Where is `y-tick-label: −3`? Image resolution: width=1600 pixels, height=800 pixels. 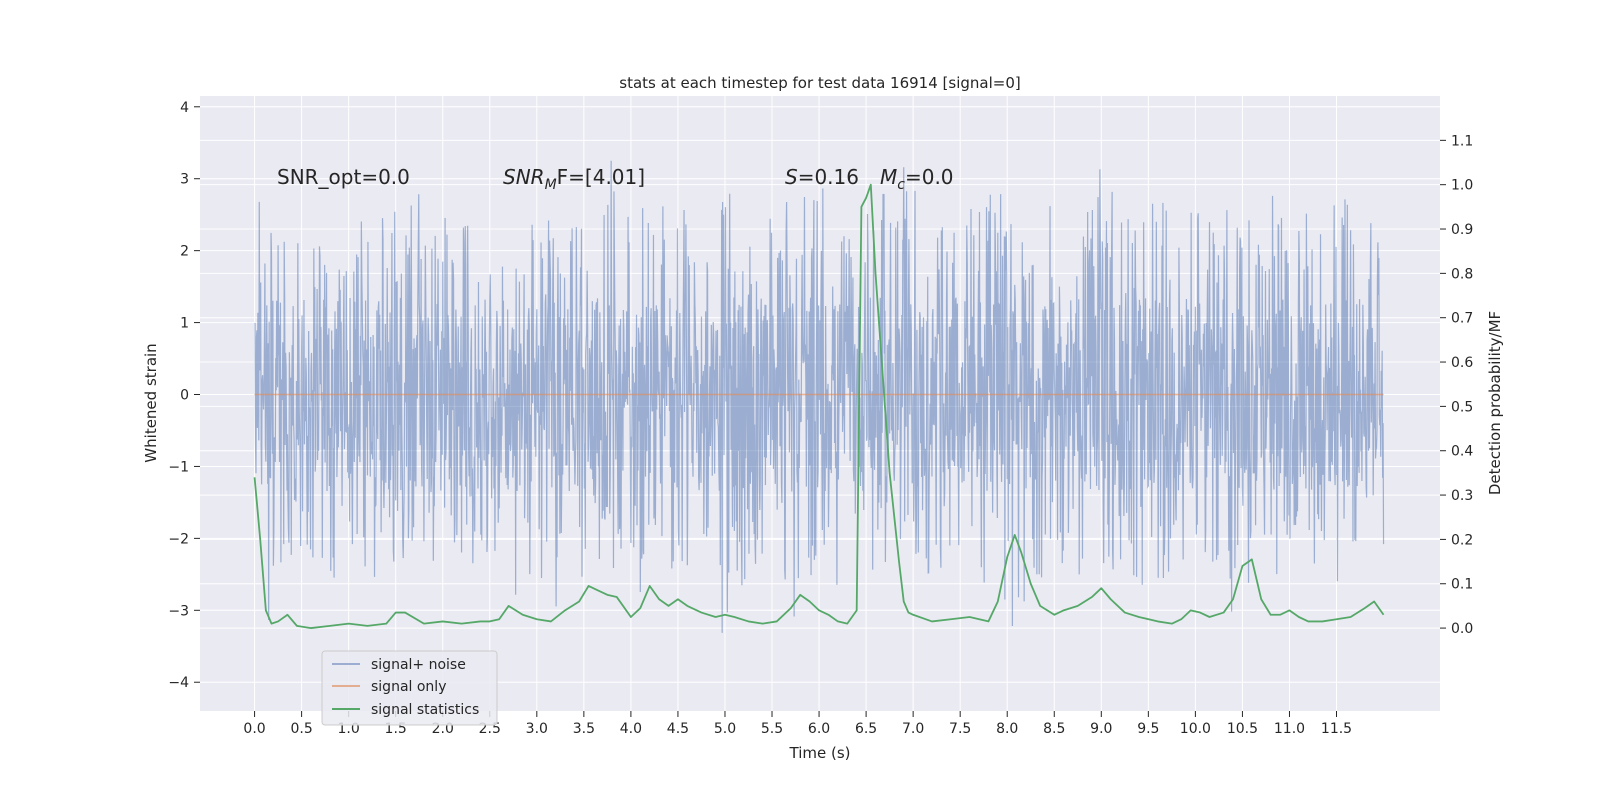
y-tick-label: −3 is located at coordinates (178, 611).